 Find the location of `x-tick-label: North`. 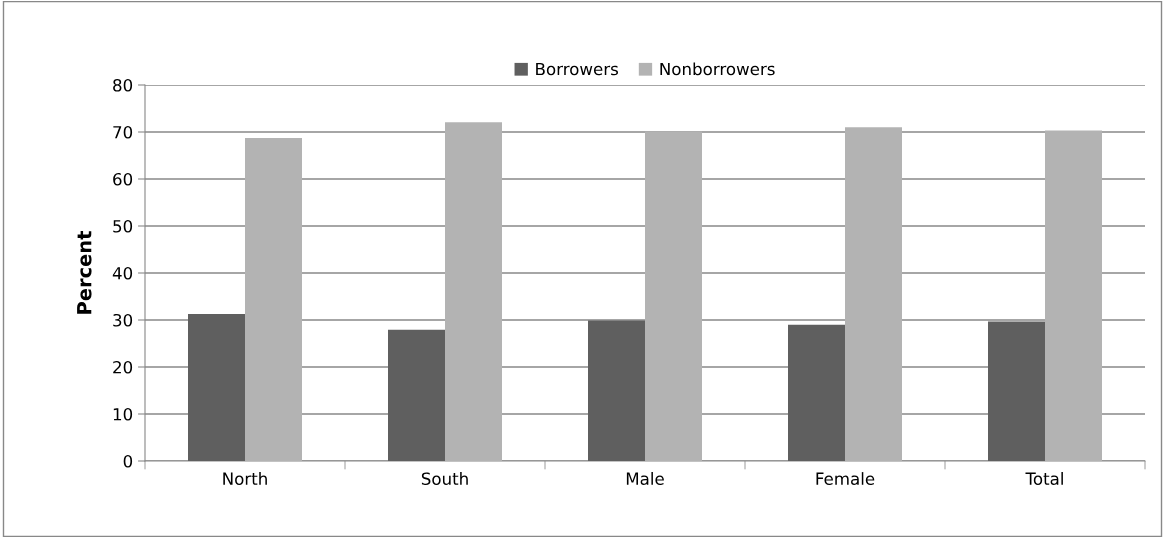

x-tick-label: North is located at coordinates (245, 479).